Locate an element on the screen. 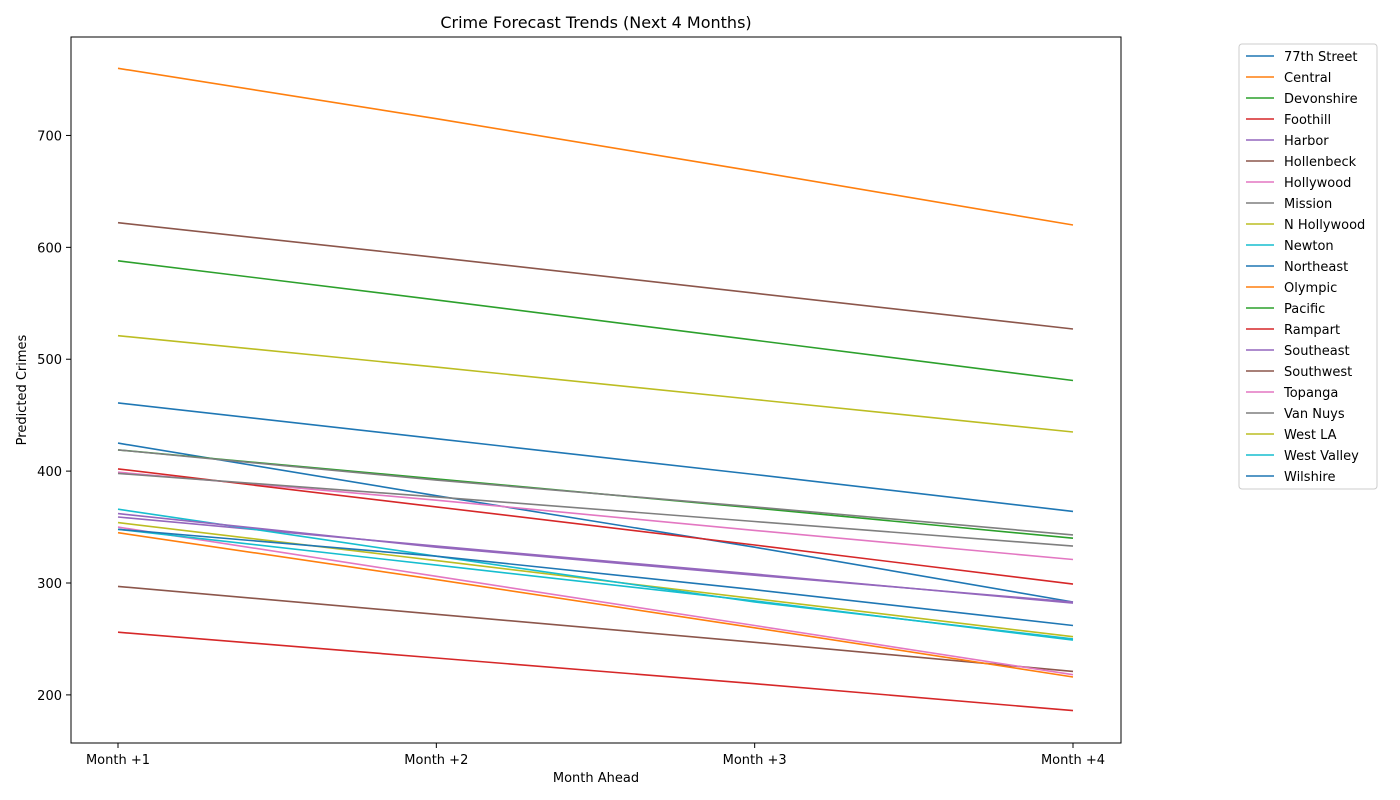 The height and width of the screenshot is (800, 1400). y-tick-label: 200 is located at coordinates (49, 696).